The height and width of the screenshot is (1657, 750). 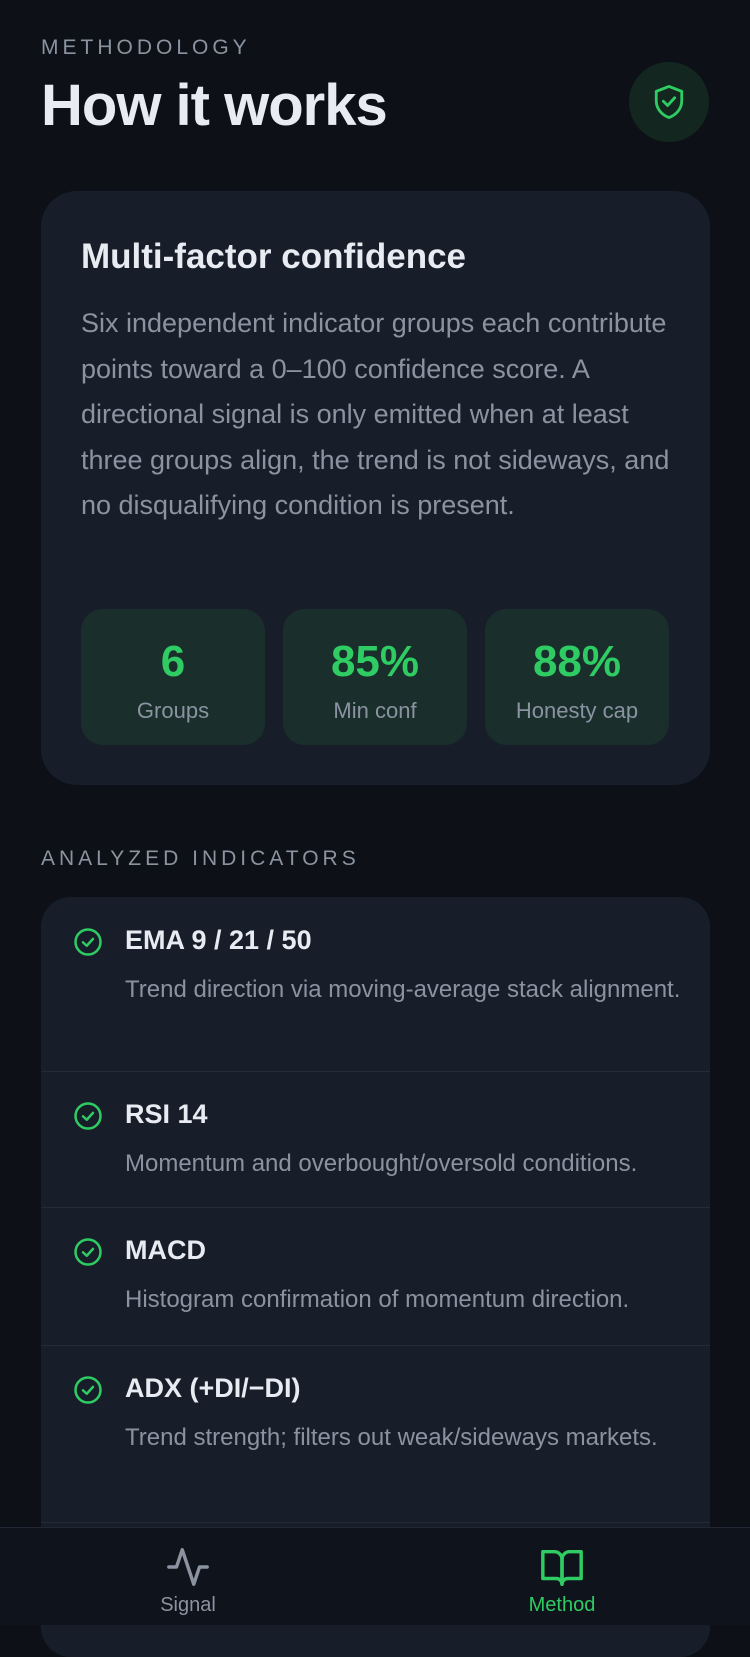 I want to click on section-label: ANALYZED INDICATORS, so click(x=200, y=858).